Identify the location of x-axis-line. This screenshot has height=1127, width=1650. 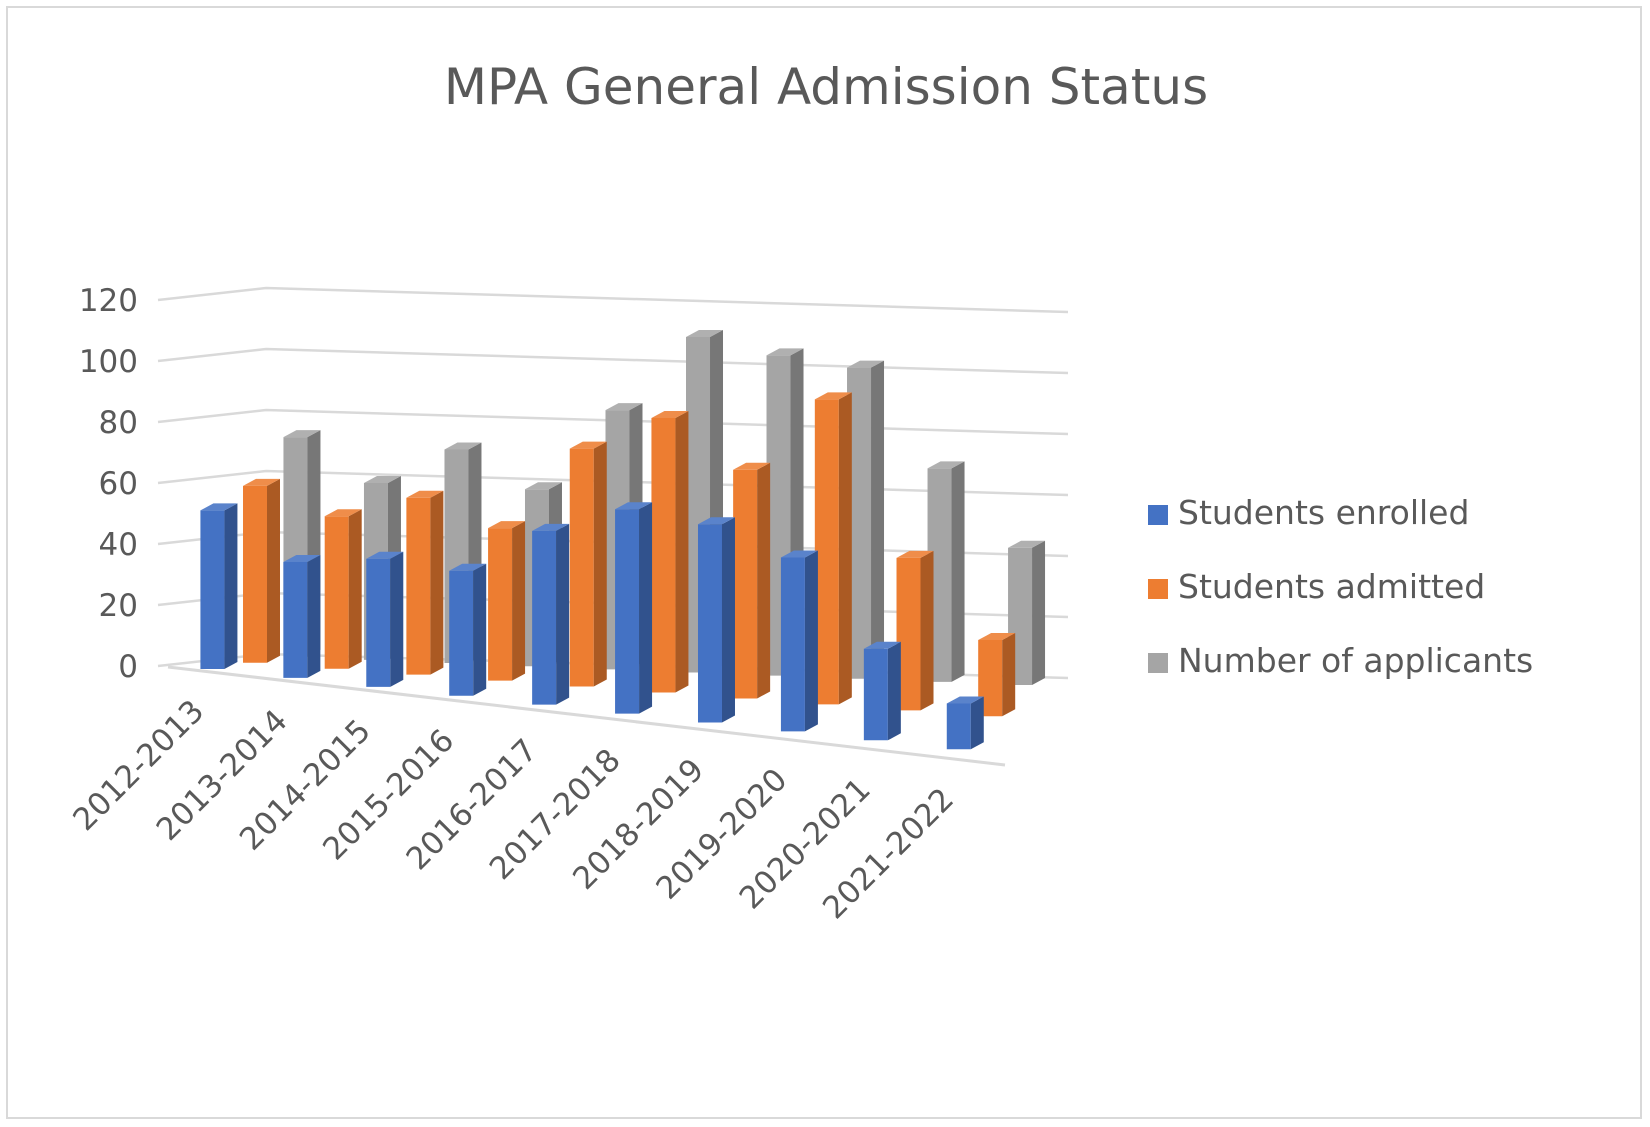
(586, 716).